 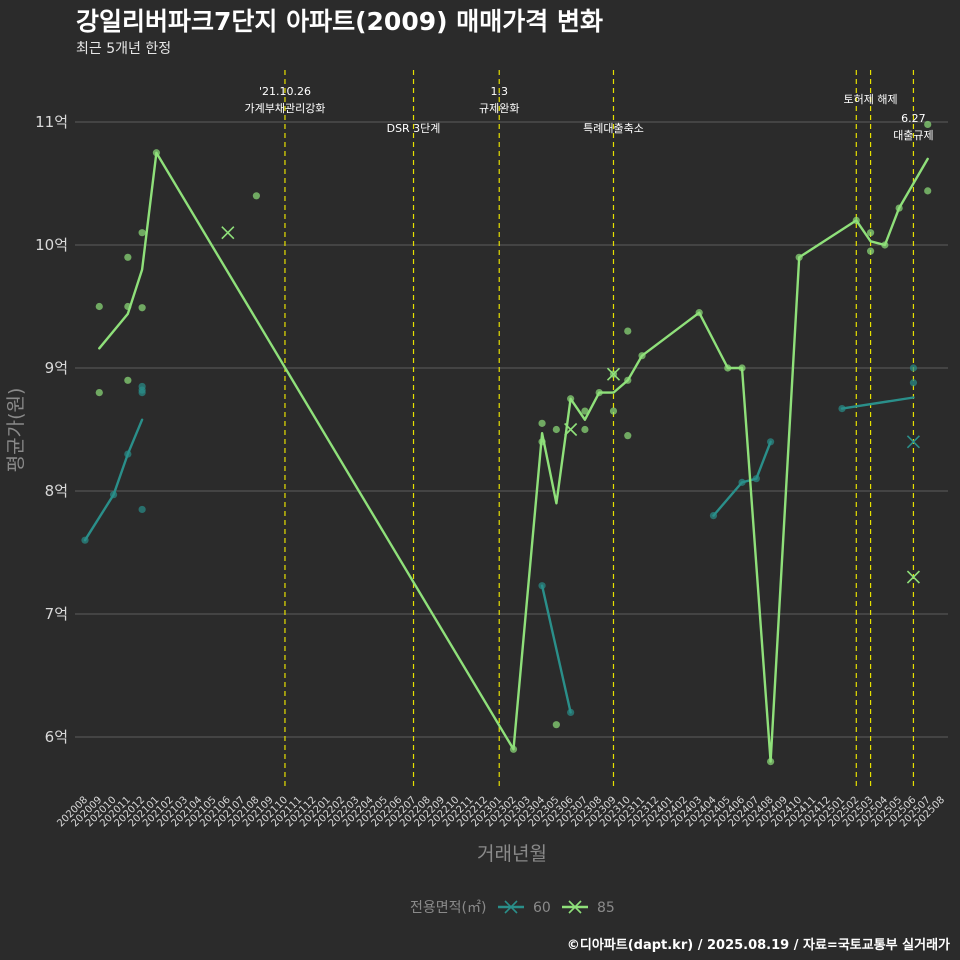 I want to click on y-tick-label: 11억, so click(x=51, y=122).